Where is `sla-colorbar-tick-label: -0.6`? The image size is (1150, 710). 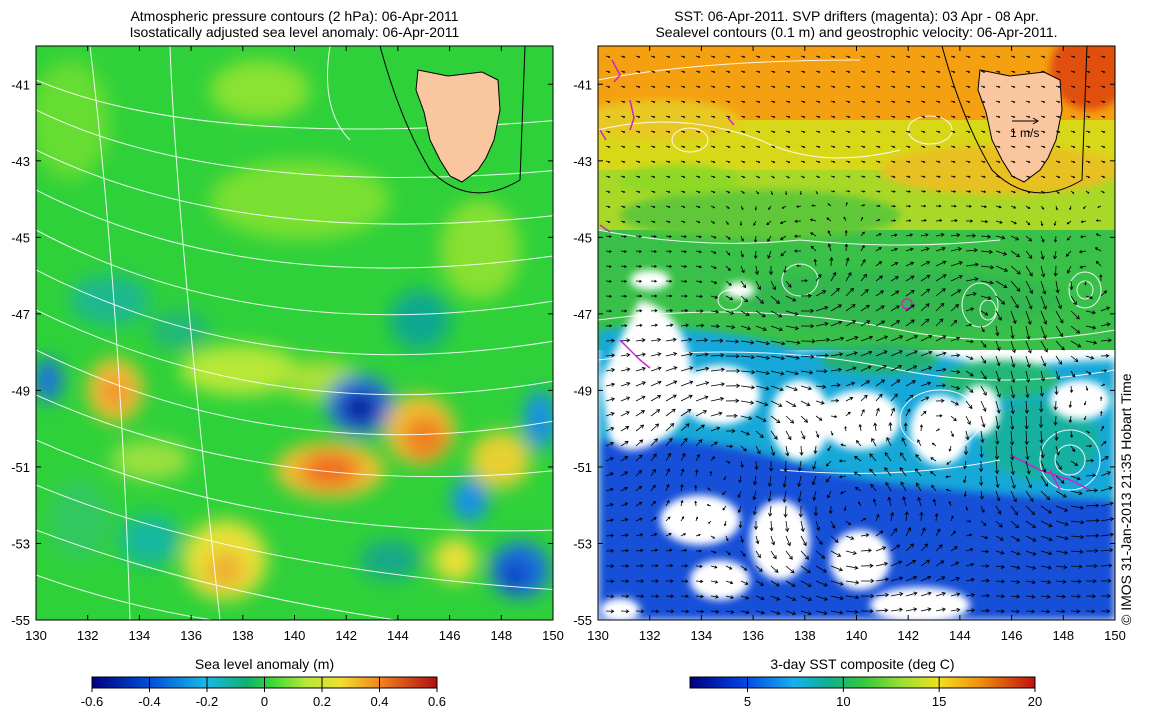 sla-colorbar-tick-label: -0.6 is located at coordinates (92, 701).